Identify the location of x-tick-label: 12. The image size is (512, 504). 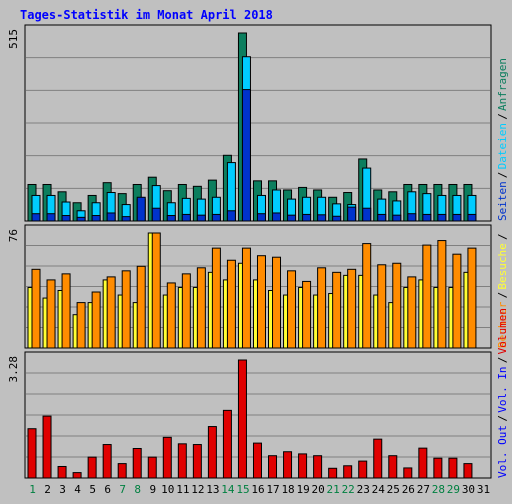
(197, 489).